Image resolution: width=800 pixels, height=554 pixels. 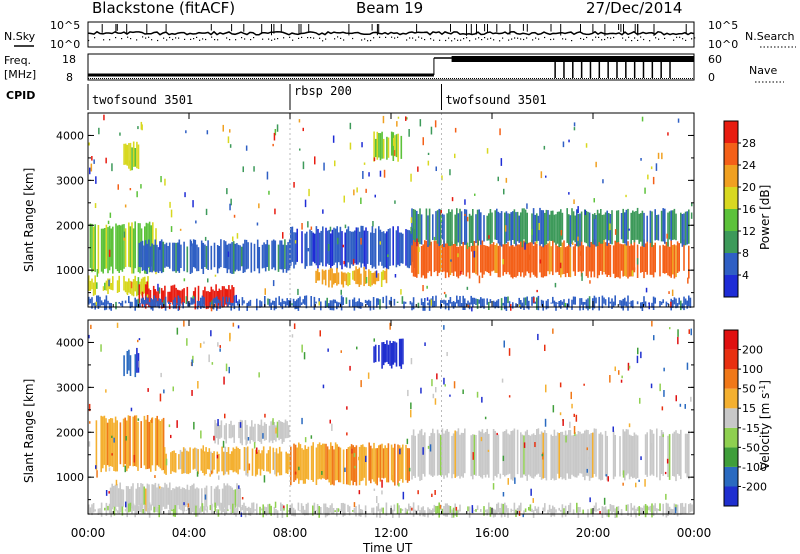 What do you see at coordinates (496, 100) in the screenshot?
I see `cpid-segment-label: twofsound 3501` at bounding box center [496, 100].